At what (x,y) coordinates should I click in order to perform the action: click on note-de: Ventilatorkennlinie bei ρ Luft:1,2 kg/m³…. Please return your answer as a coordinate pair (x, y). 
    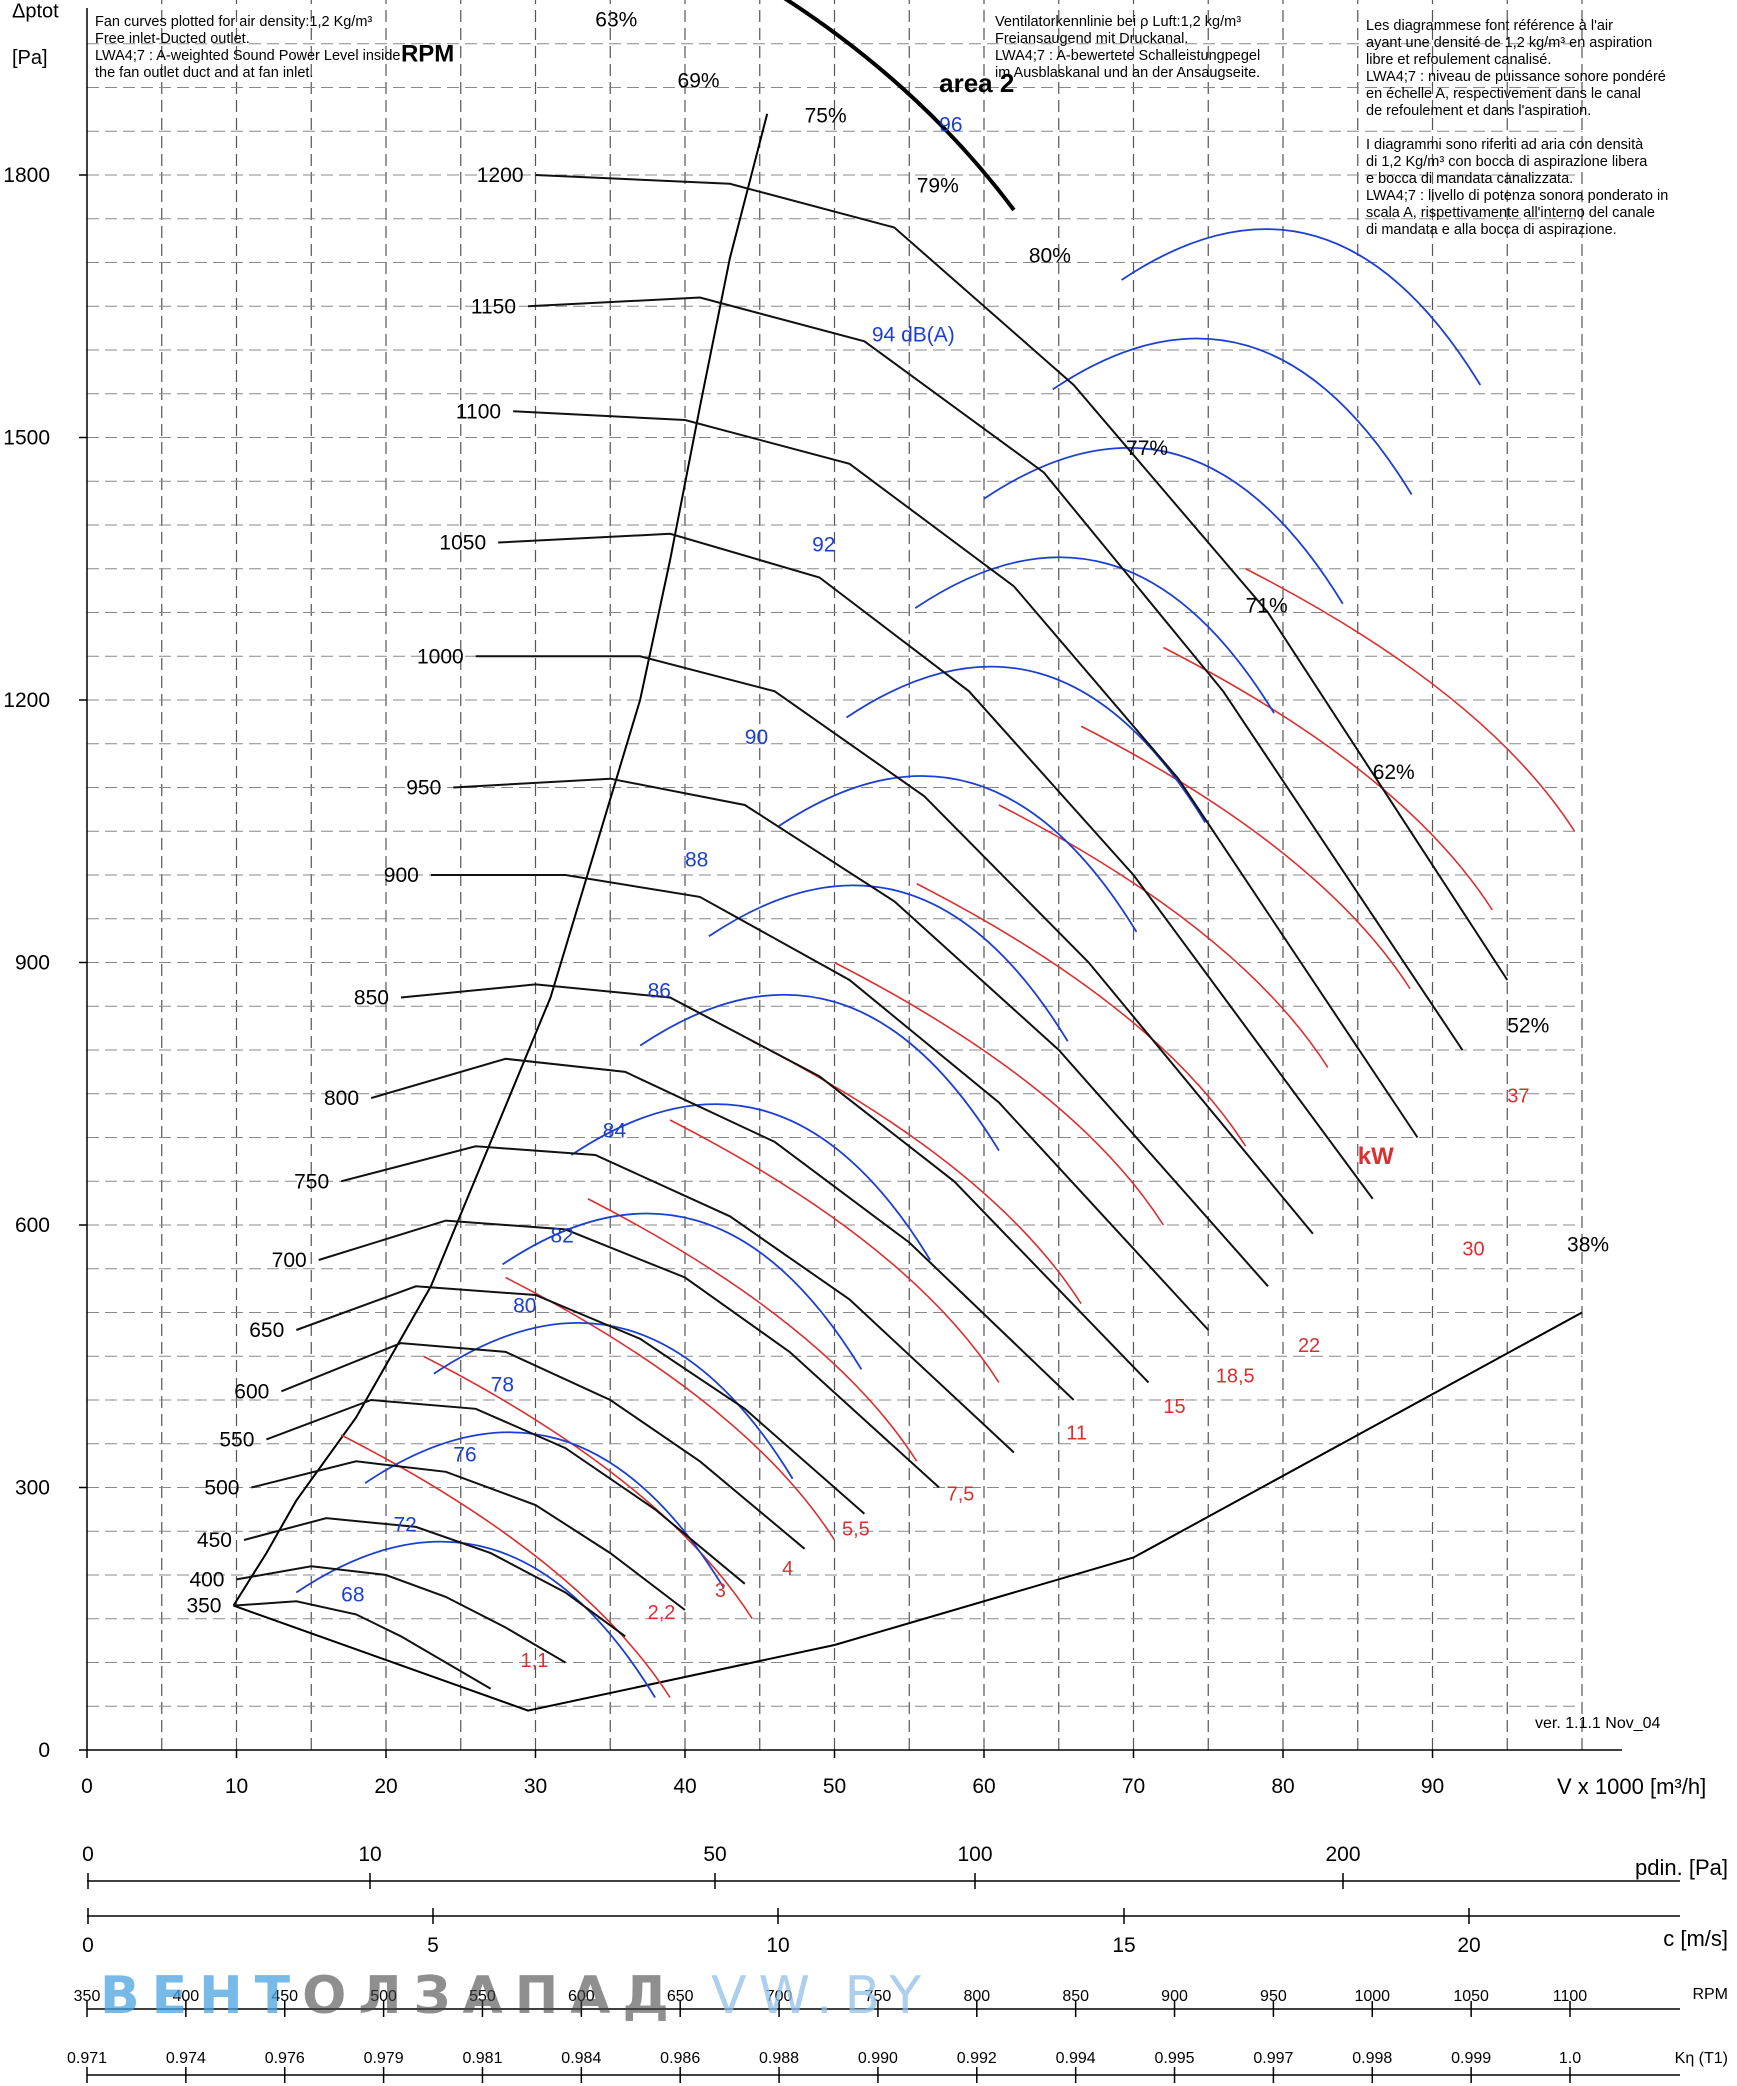
    Looking at the image, I should click on (1128, 47).